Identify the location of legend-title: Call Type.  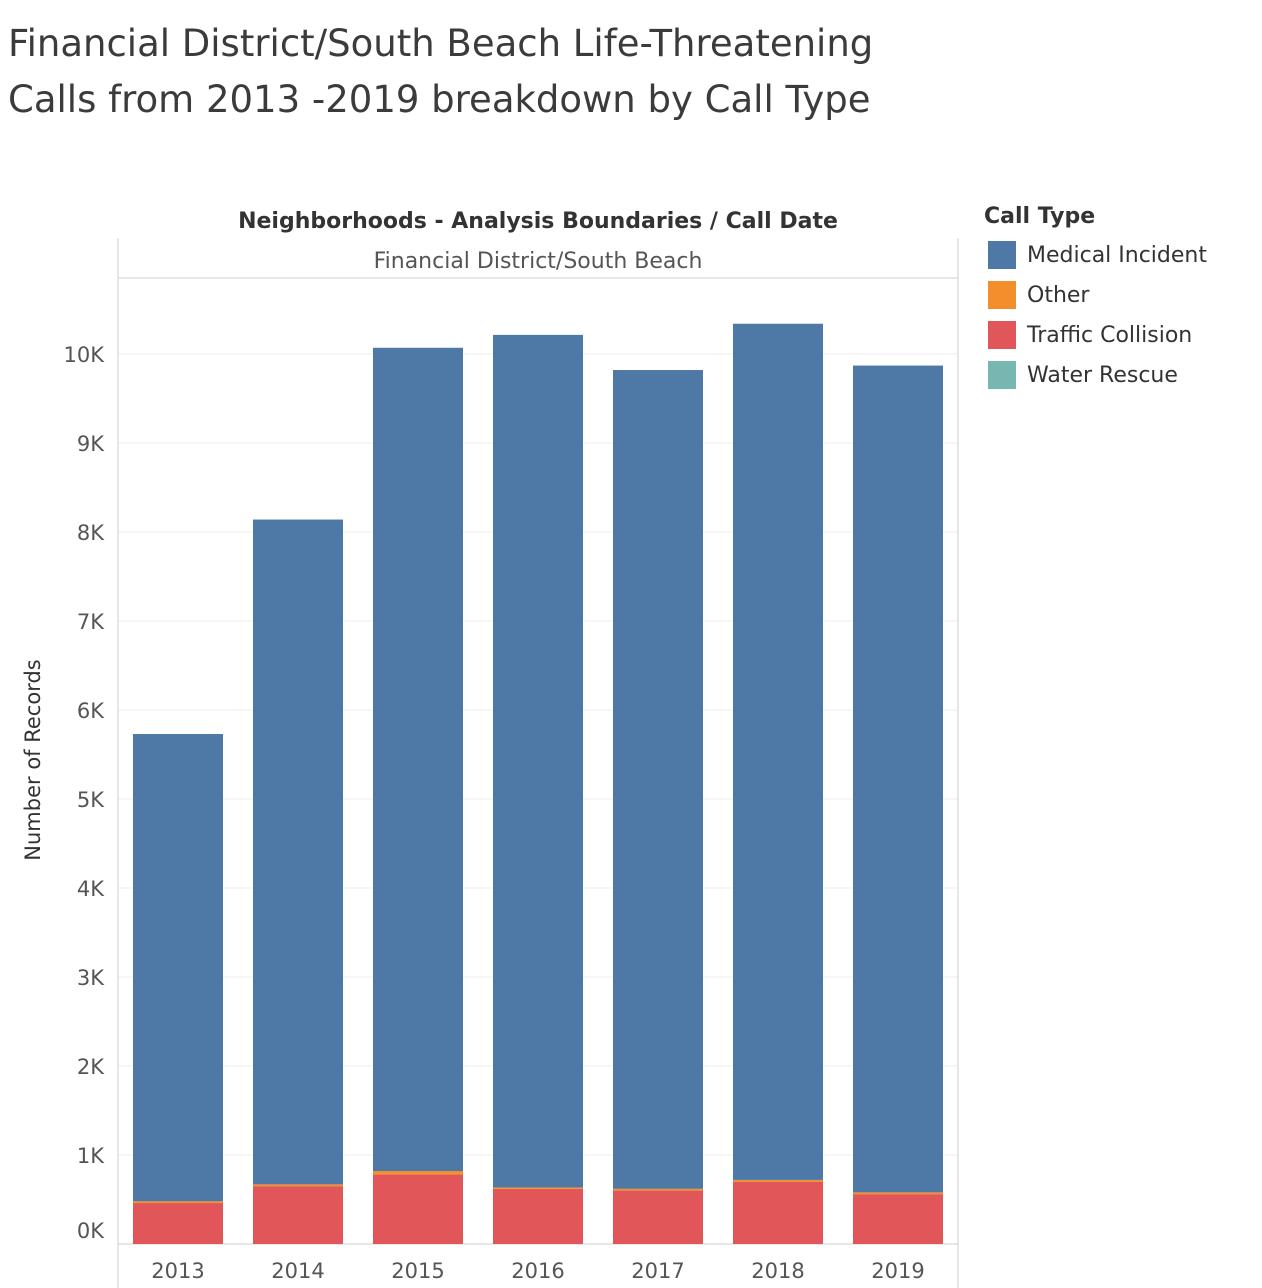
(1040, 216).